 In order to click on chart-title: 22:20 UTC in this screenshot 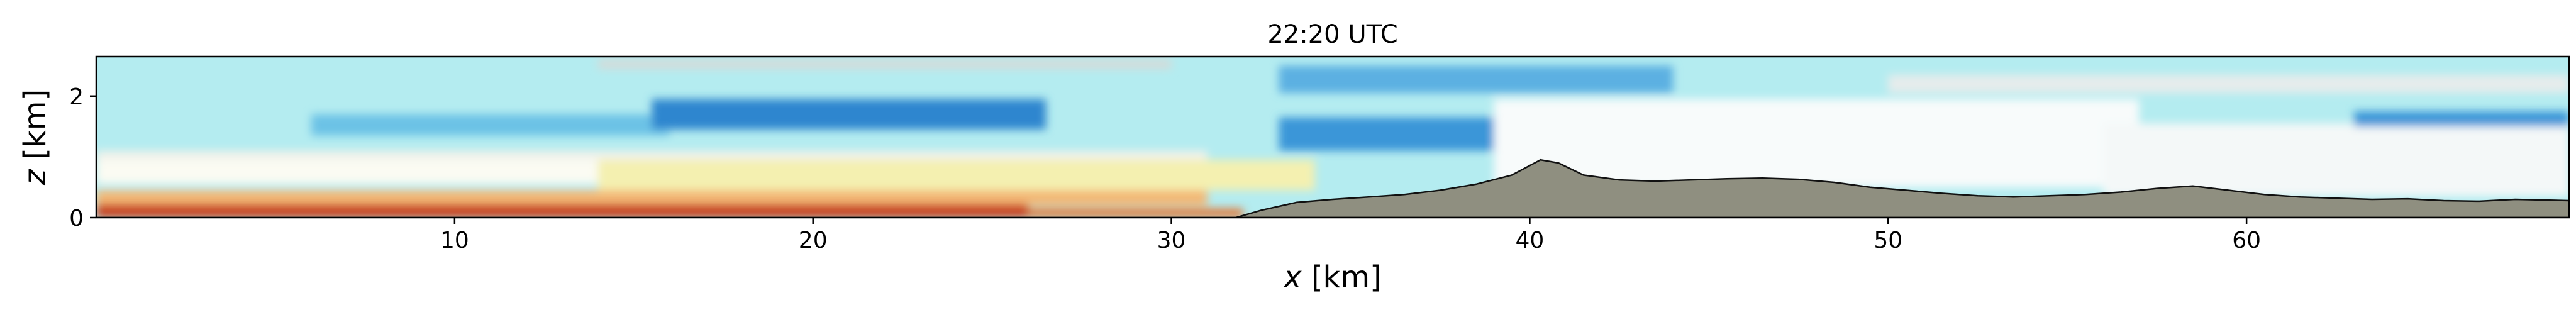, I will do `click(1332, 34)`.